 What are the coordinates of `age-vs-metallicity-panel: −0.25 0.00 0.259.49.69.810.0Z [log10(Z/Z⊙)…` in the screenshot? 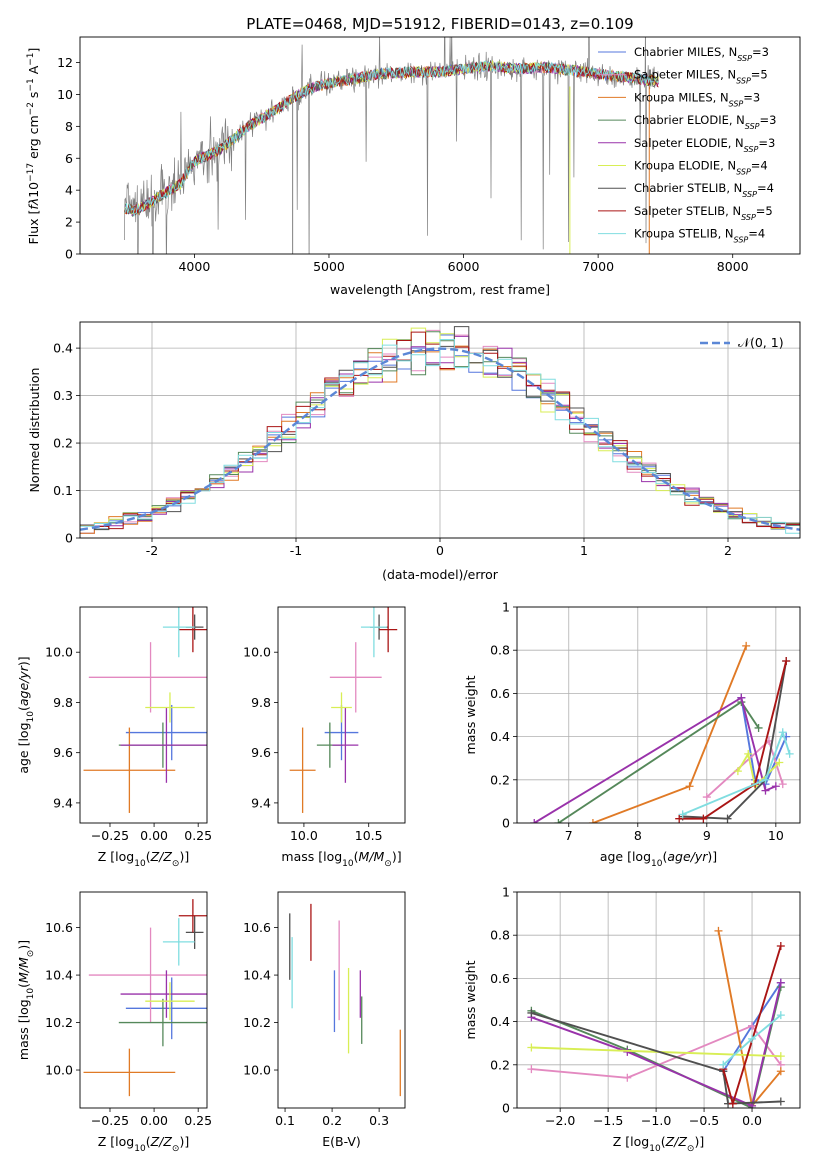 It's located at (114, 737).